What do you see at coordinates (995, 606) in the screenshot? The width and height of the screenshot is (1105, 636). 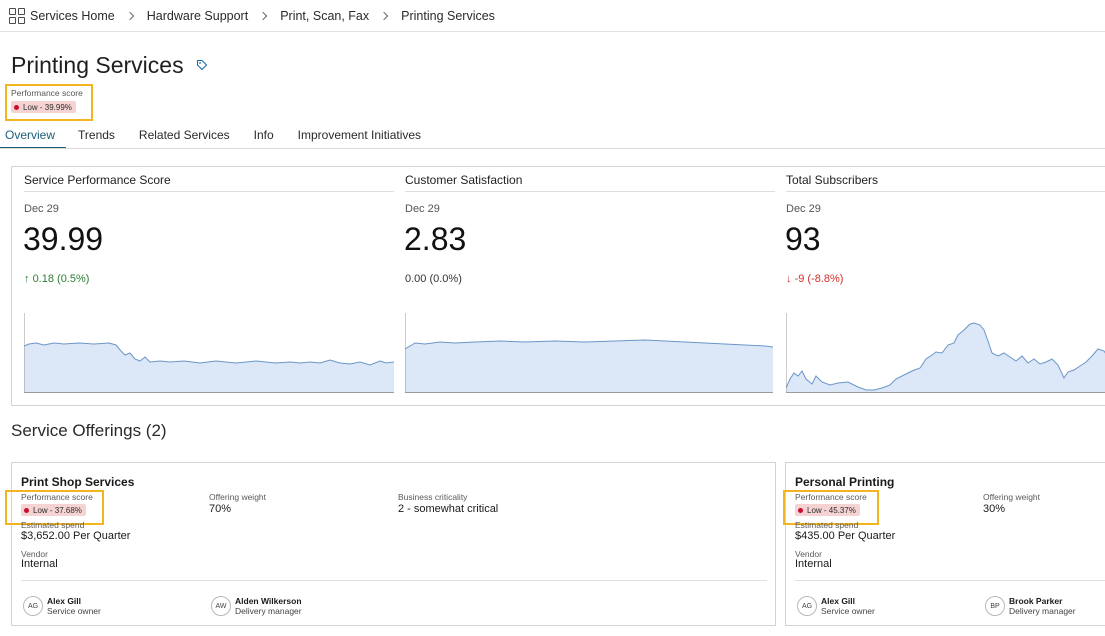 I see `avatar: BP` at bounding box center [995, 606].